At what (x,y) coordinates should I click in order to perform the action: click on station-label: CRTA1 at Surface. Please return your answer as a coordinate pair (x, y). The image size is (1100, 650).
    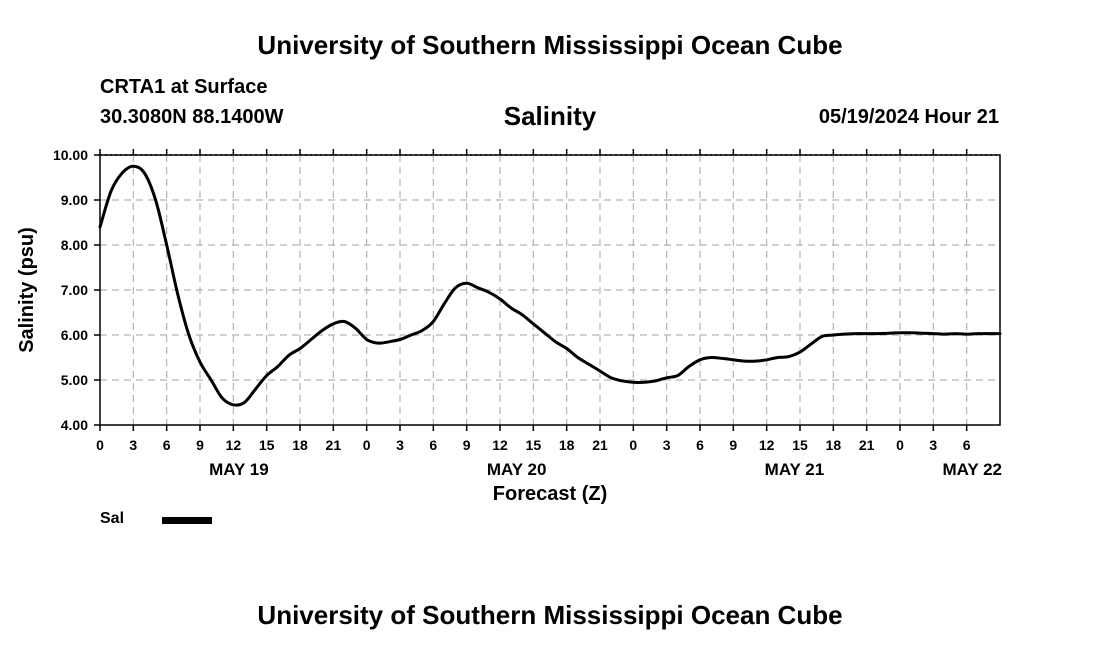
    Looking at the image, I should click on (184, 87).